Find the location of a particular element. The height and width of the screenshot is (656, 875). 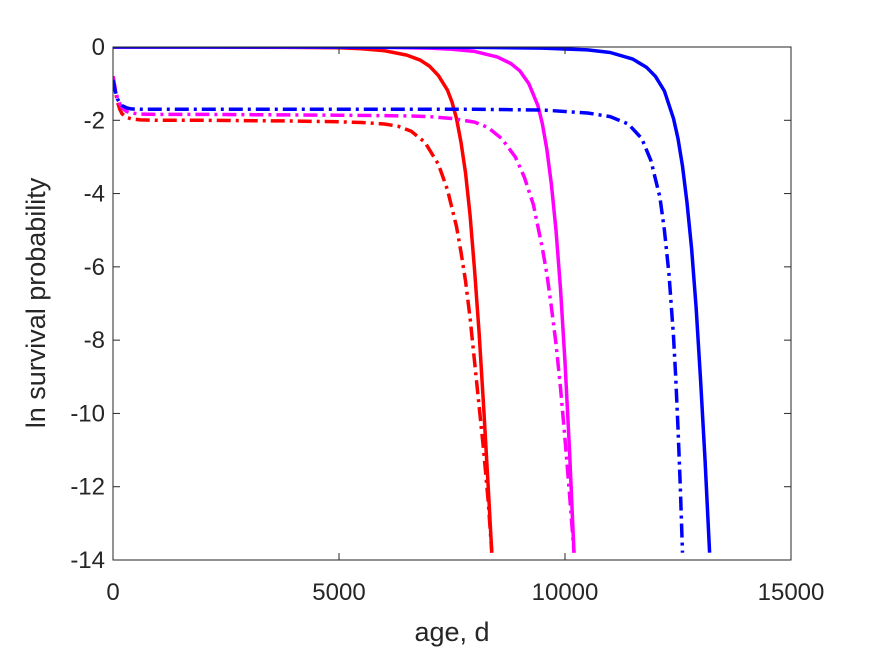

y-tick-label: -10 is located at coordinates (87, 413).